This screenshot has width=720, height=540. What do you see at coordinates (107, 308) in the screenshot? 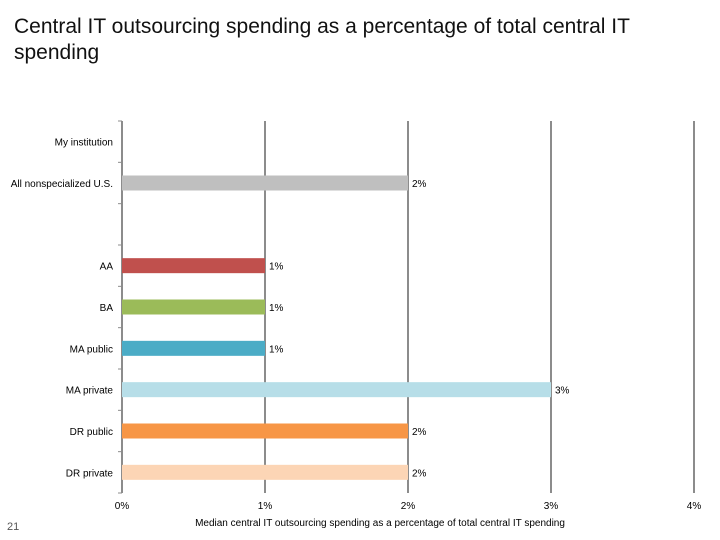
I see `category-label: BA` at bounding box center [107, 308].